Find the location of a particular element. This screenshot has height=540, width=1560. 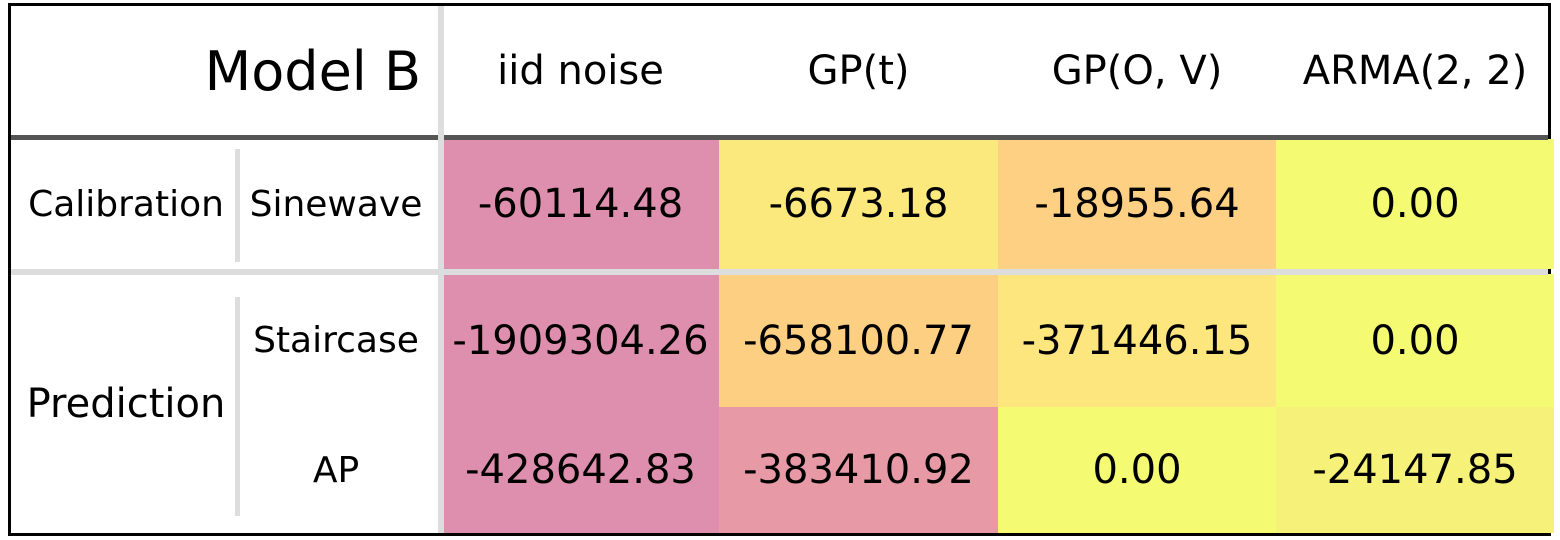

group-separator is located at coordinates (779, 272).